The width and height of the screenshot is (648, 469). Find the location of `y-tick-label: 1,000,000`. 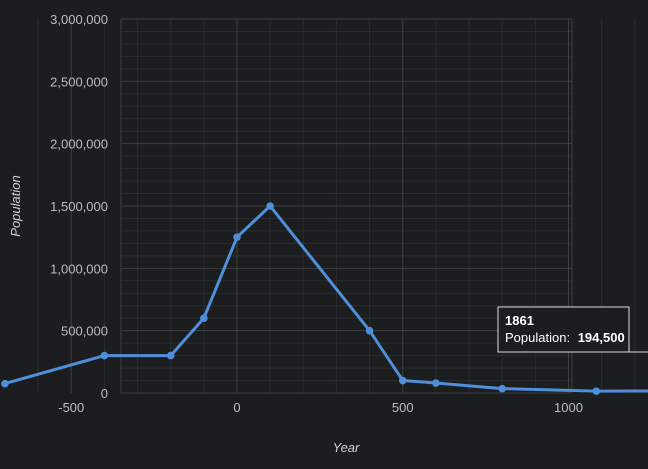

y-tick-label: 1,000,000 is located at coordinates (79, 268).